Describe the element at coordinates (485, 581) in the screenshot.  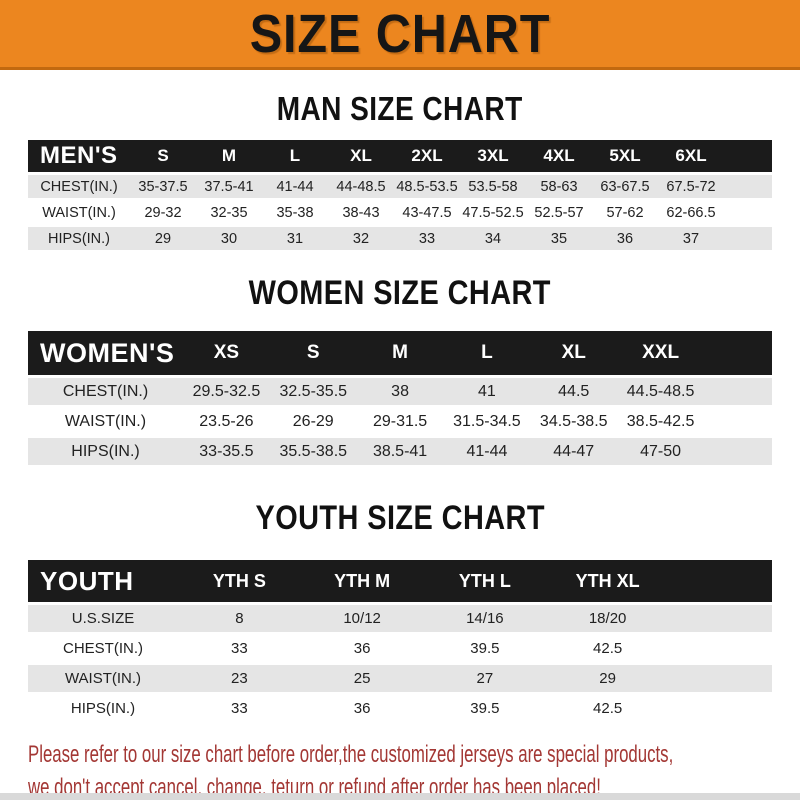
I see `column-header: YTH L` at that location.